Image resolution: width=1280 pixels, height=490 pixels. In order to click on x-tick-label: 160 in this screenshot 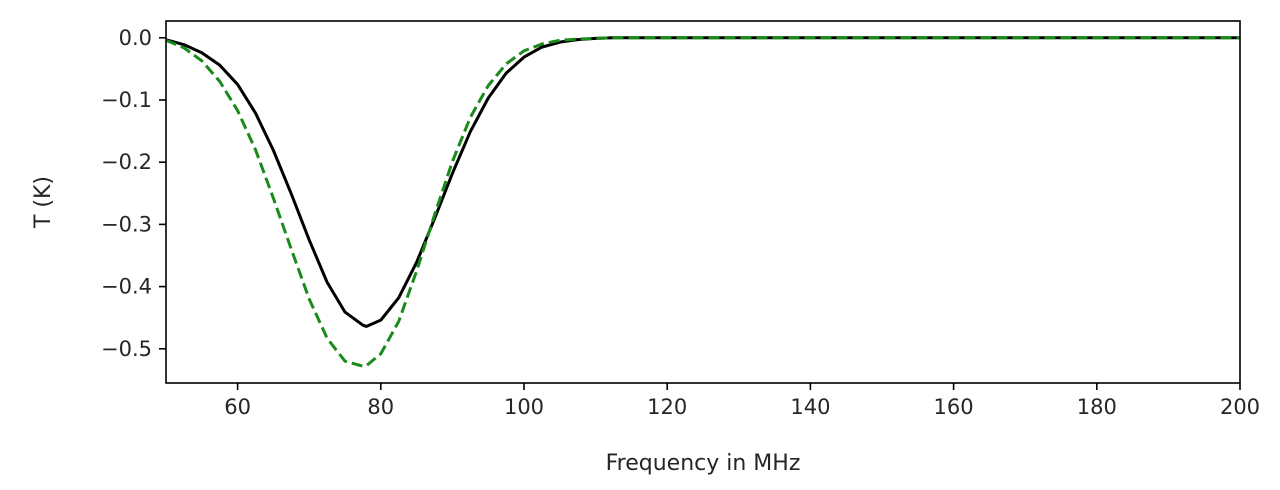, I will do `click(954, 407)`.